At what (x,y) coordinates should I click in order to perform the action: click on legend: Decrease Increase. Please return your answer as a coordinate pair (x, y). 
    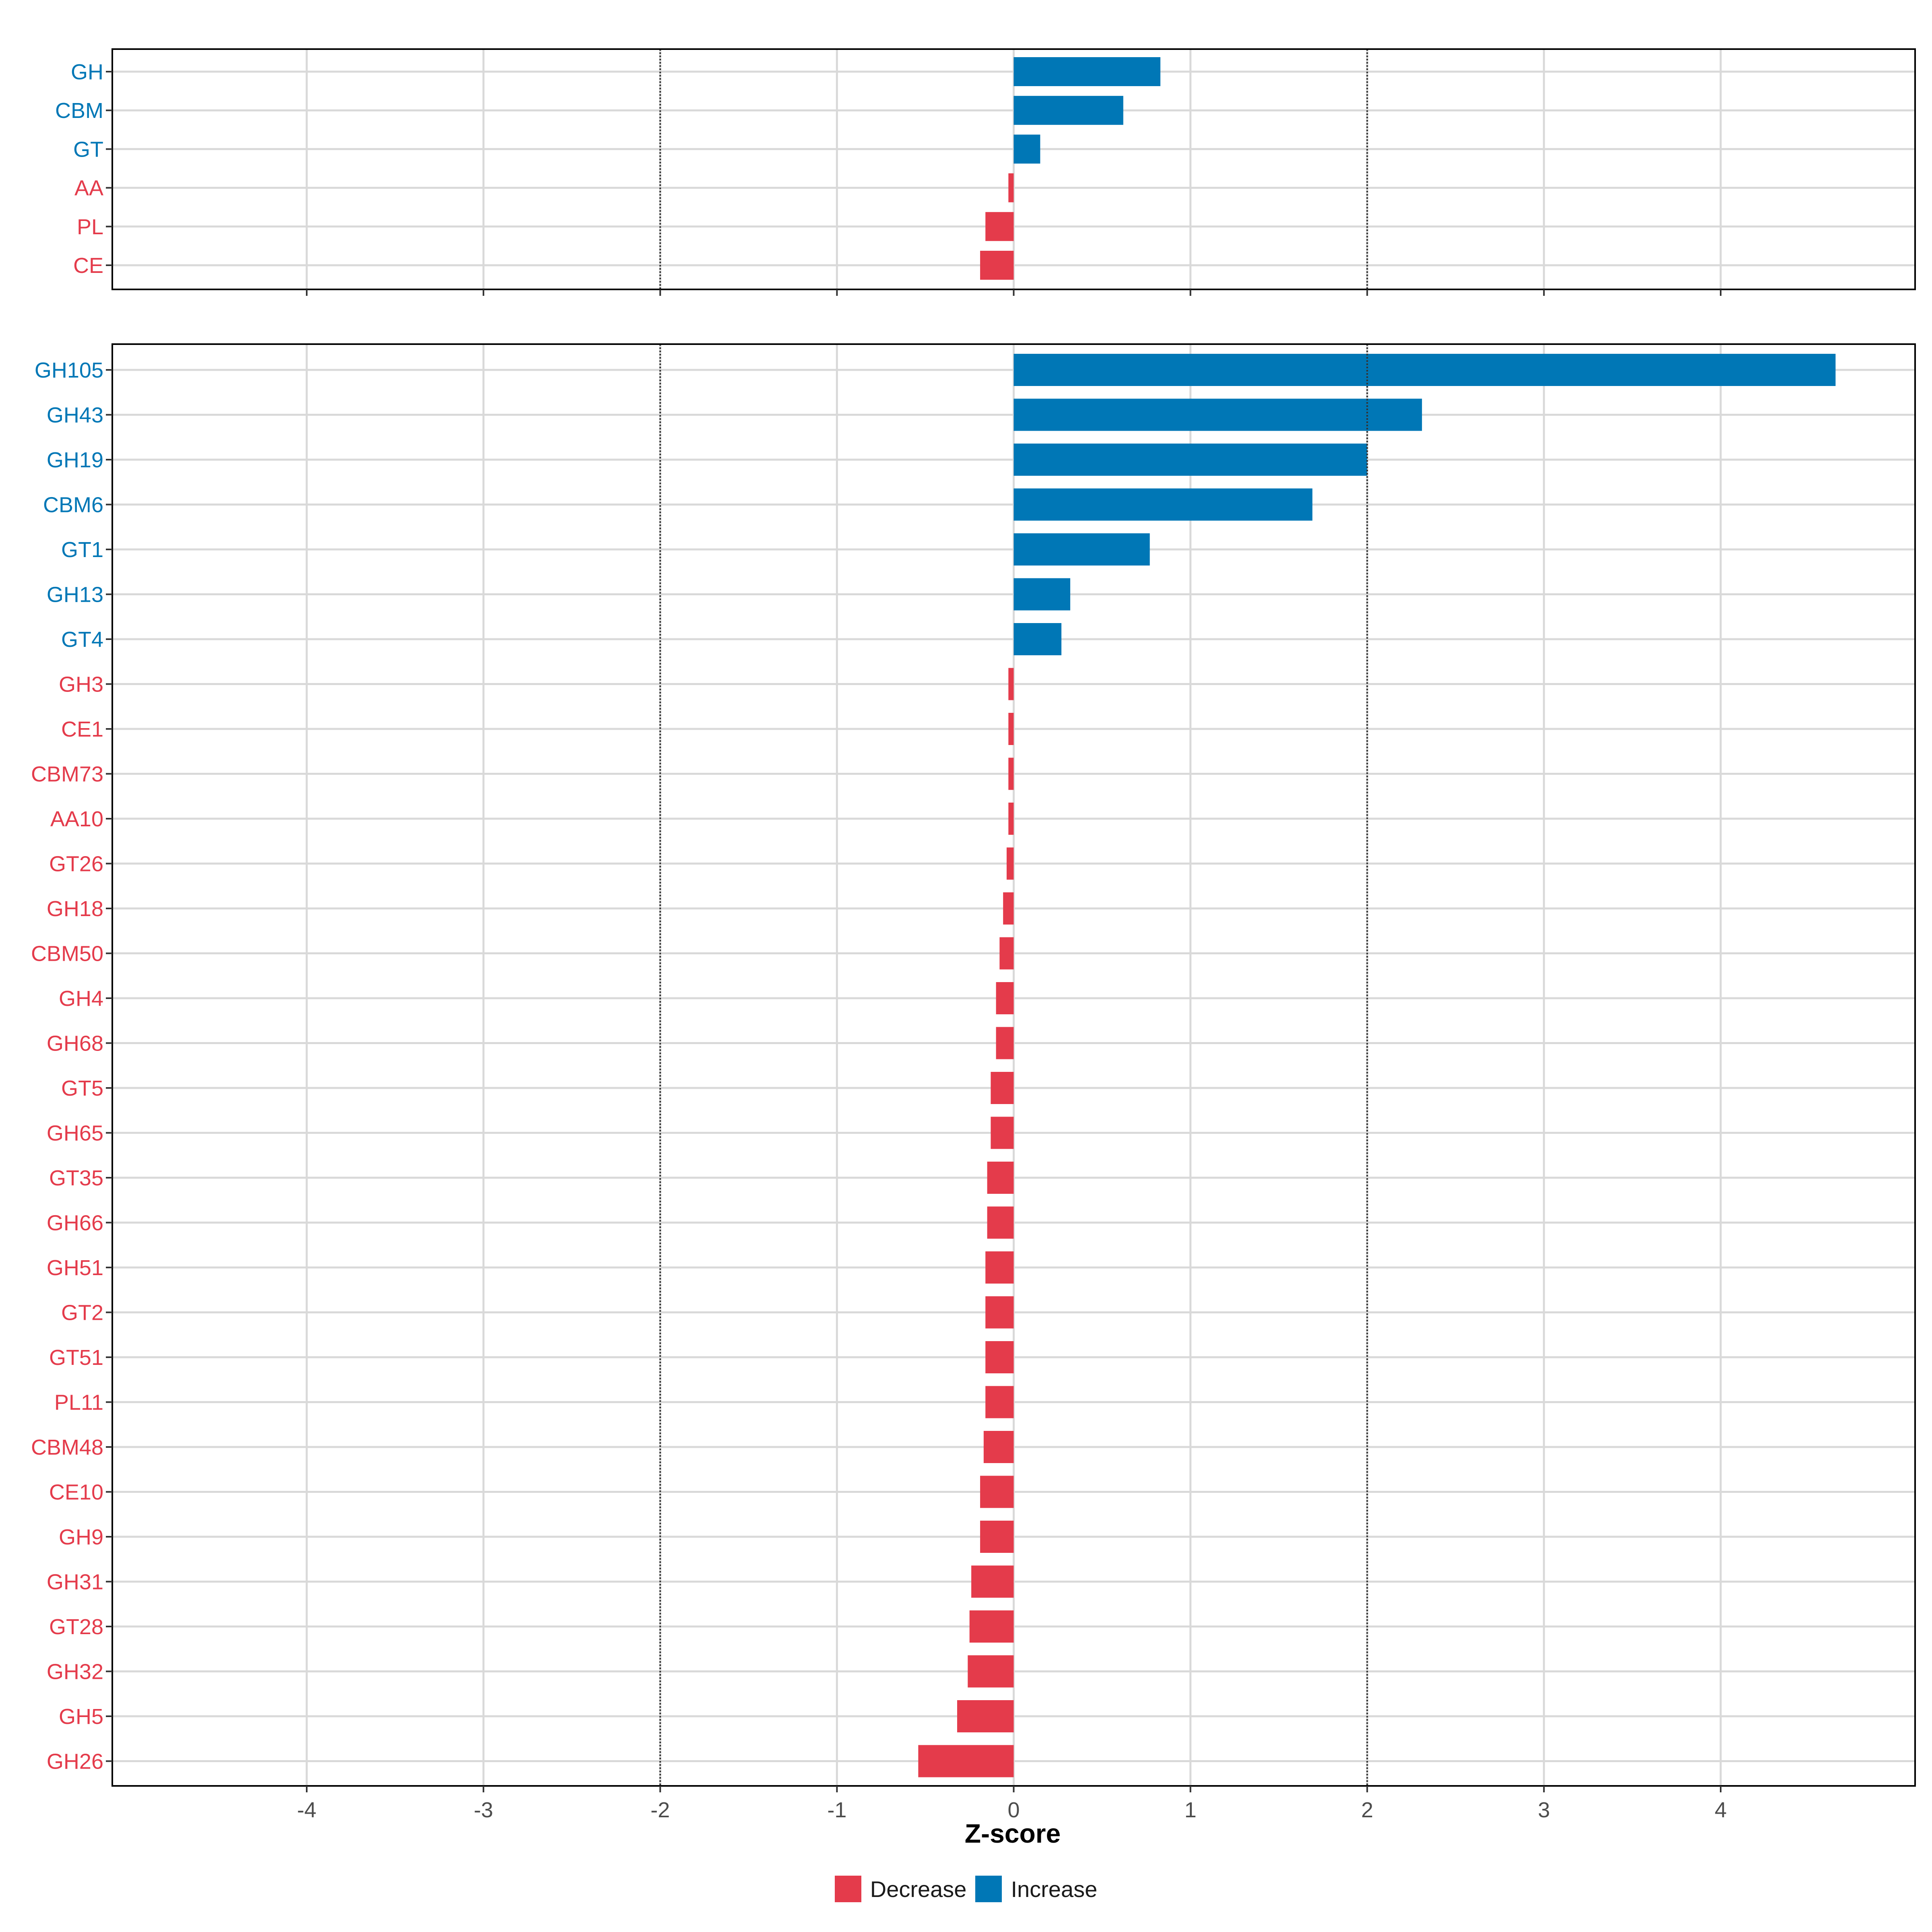
    Looking at the image, I should click on (966, 1889).